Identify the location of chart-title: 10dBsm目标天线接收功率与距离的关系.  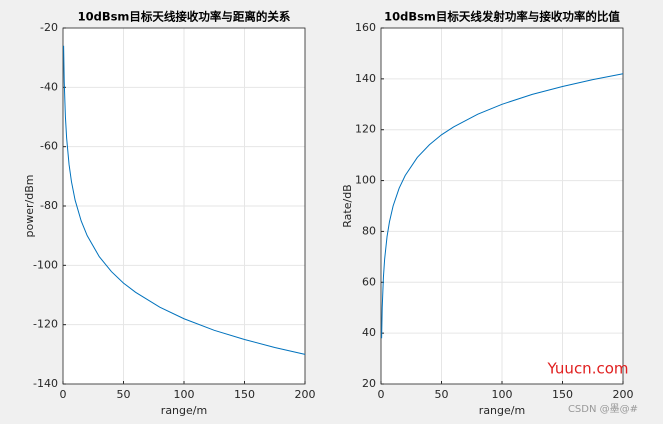
(184, 17).